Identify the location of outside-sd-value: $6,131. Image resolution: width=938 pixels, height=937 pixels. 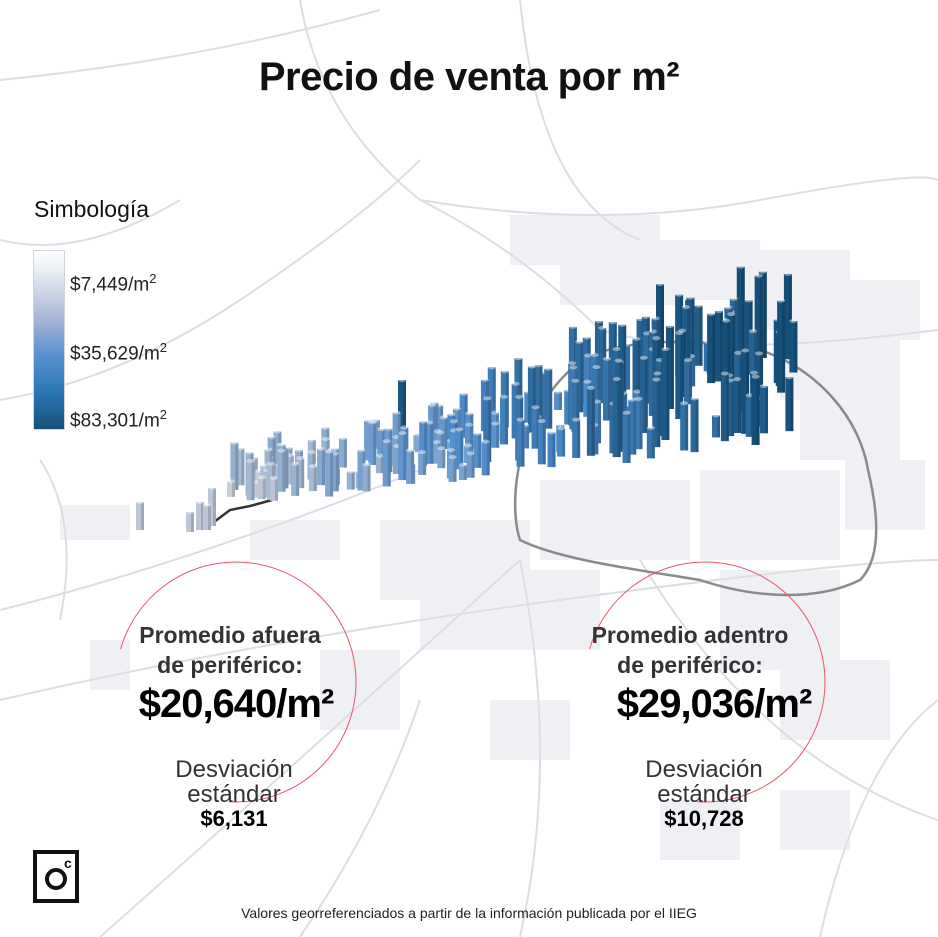
(234, 818).